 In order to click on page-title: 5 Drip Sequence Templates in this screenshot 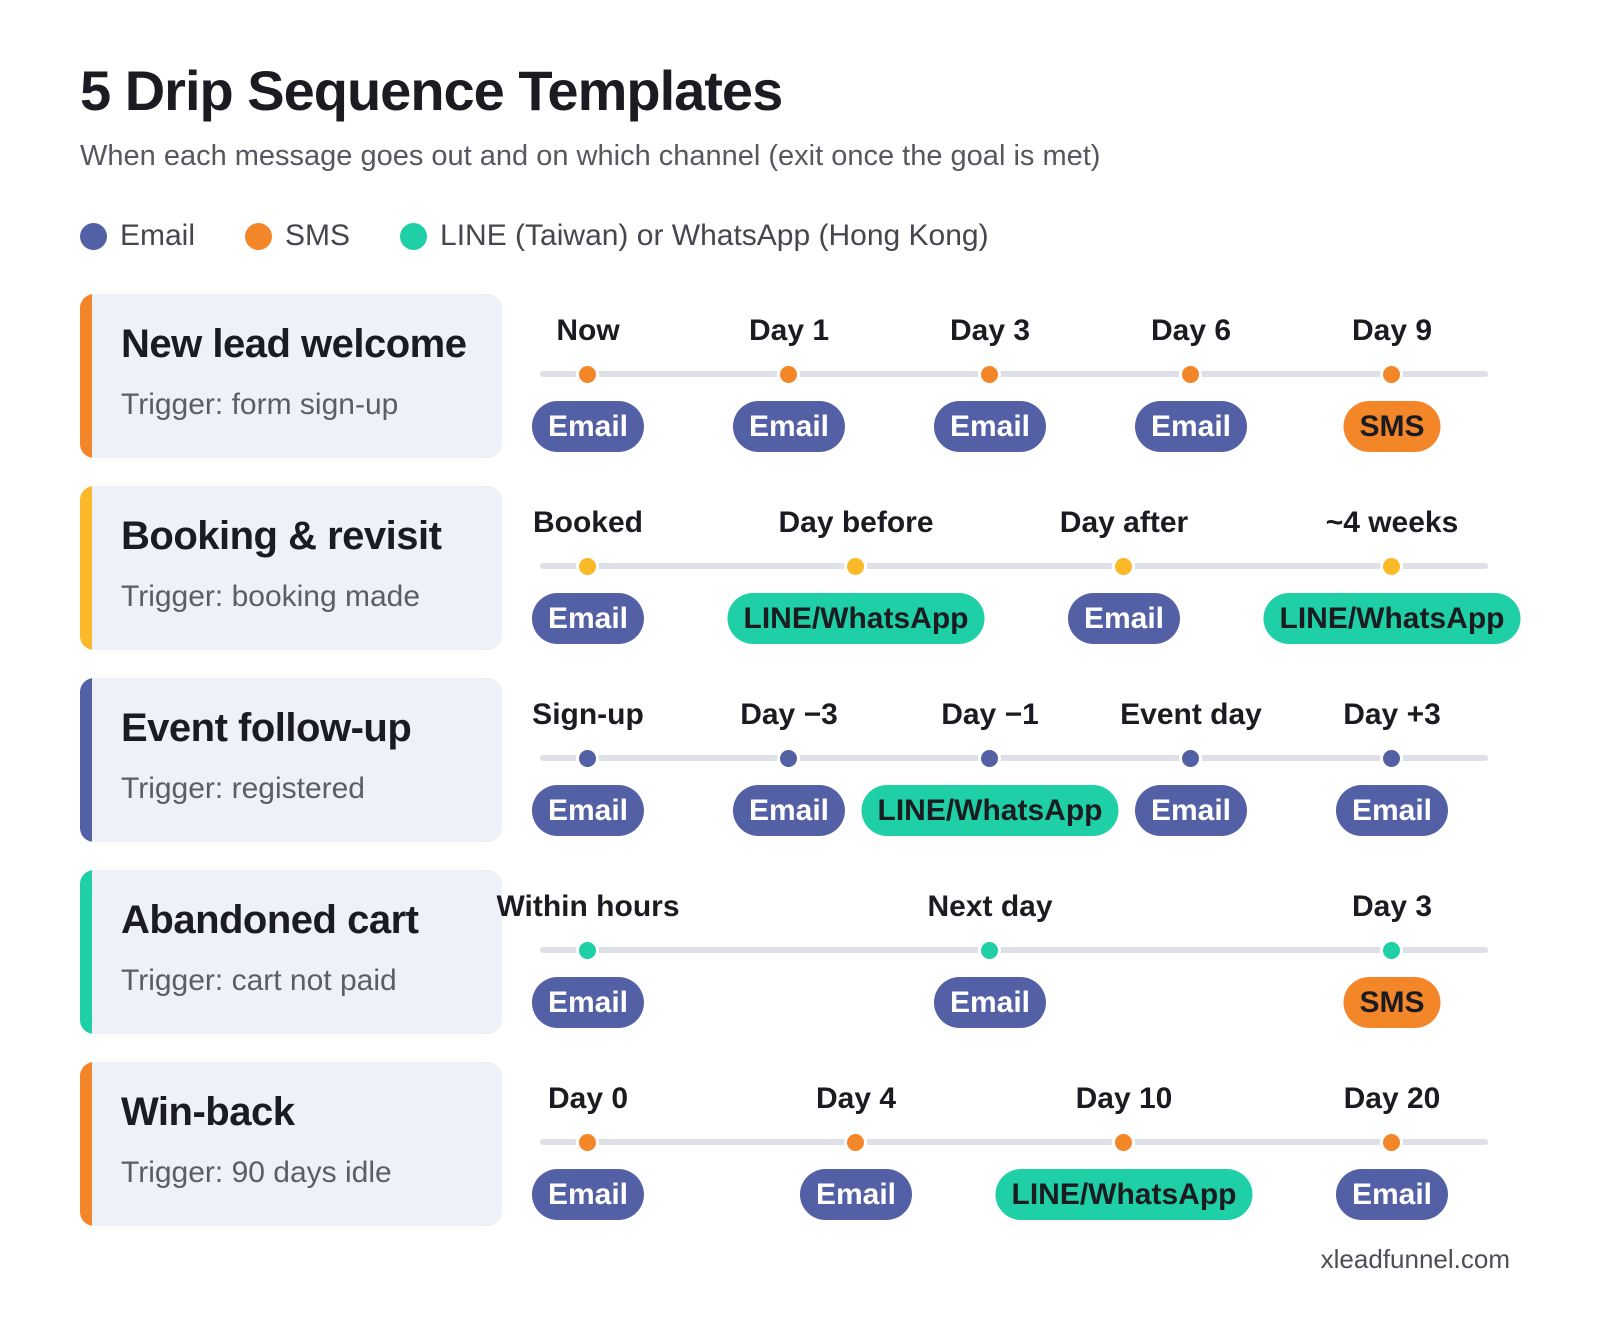, I will do `click(431, 90)`.